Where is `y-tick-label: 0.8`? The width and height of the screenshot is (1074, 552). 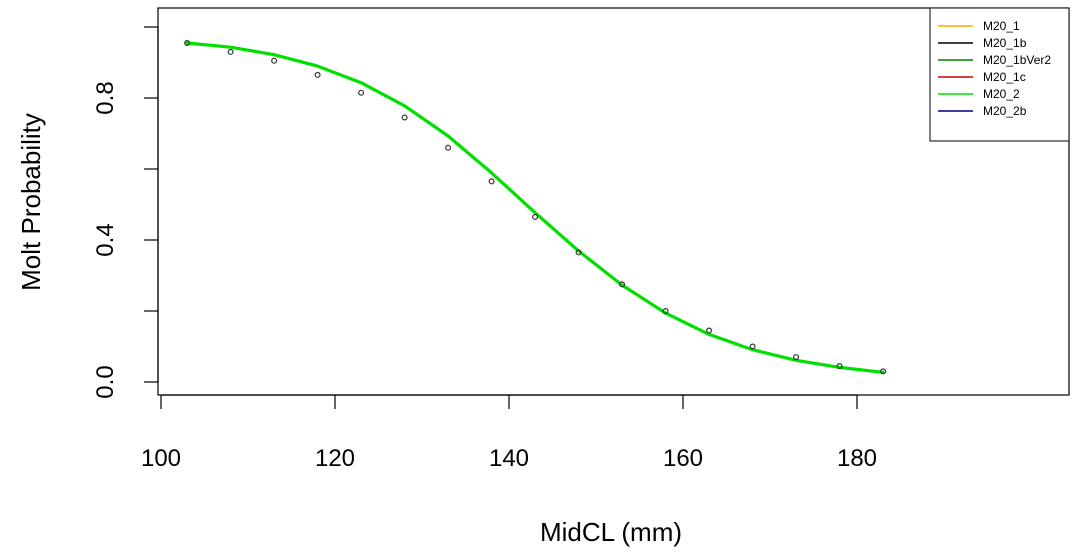 y-tick-label: 0.8 is located at coordinates (105, 97).